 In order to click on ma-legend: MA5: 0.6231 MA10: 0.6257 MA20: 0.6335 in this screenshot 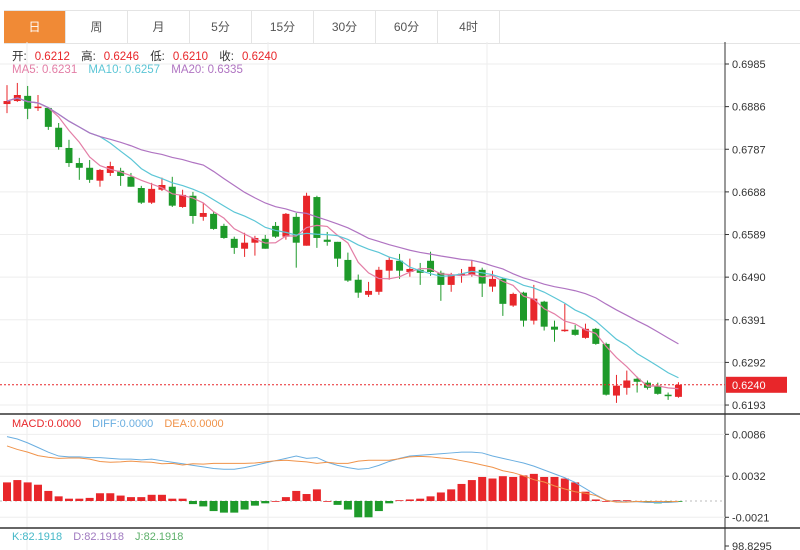, I will do `click(131, 70)`.